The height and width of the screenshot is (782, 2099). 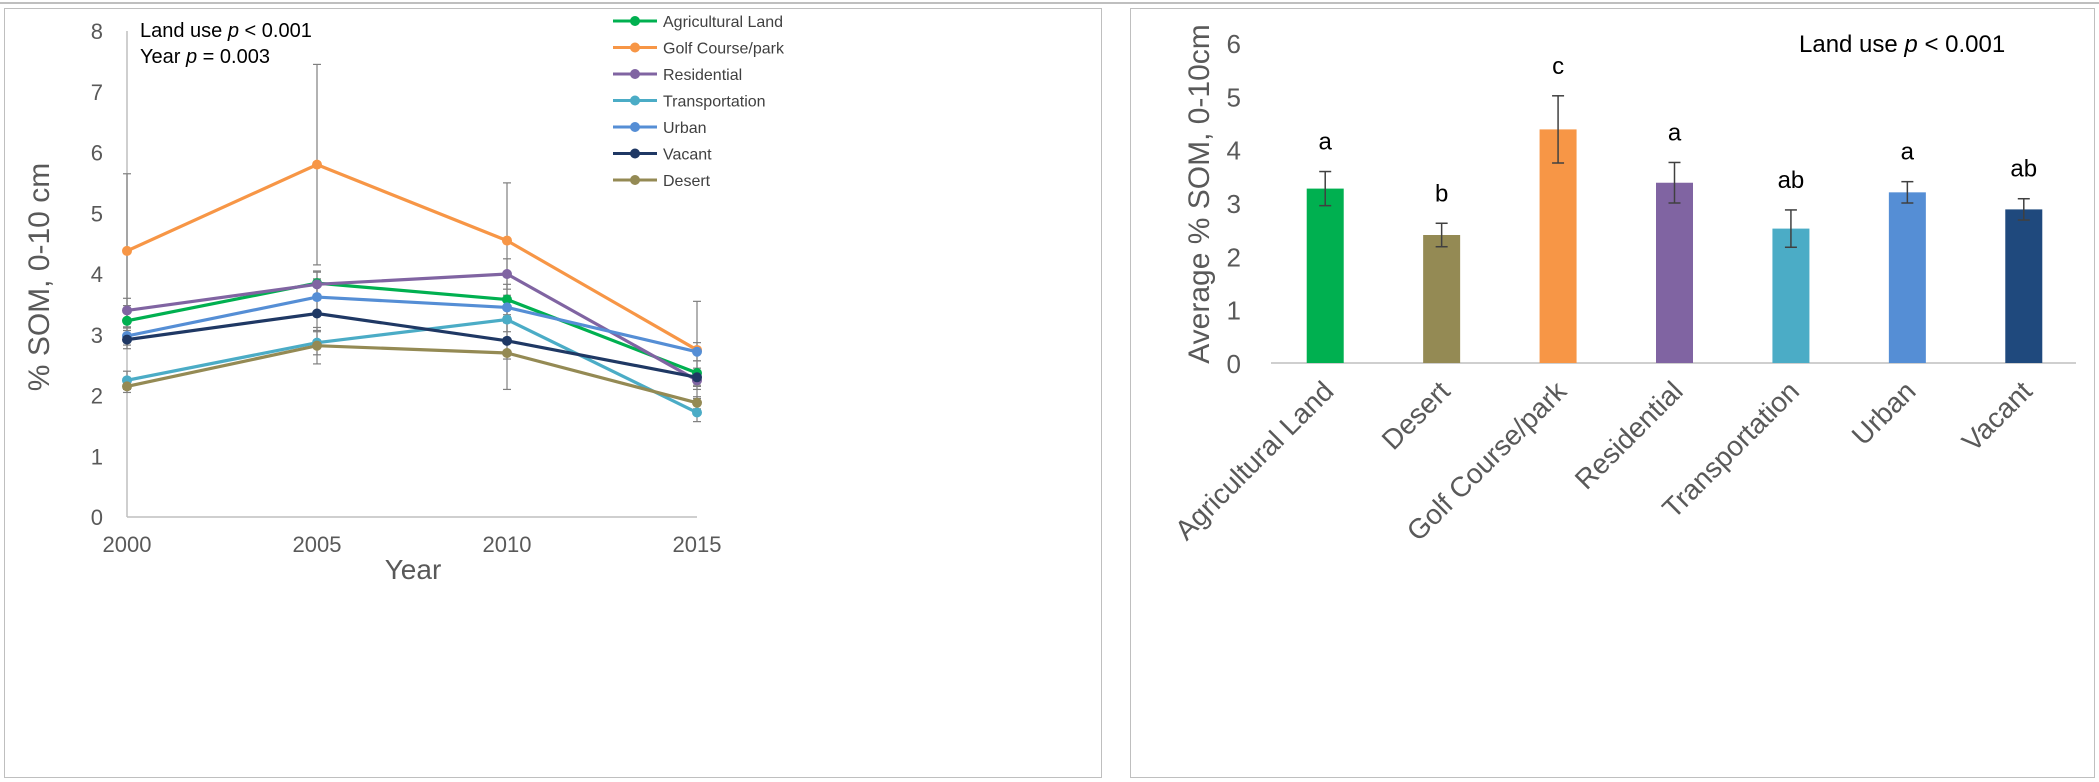 What do you see at coordinates (687, 181) in the screenshot?
I see `legend-label: Desert` at bounding box center [687, 181].